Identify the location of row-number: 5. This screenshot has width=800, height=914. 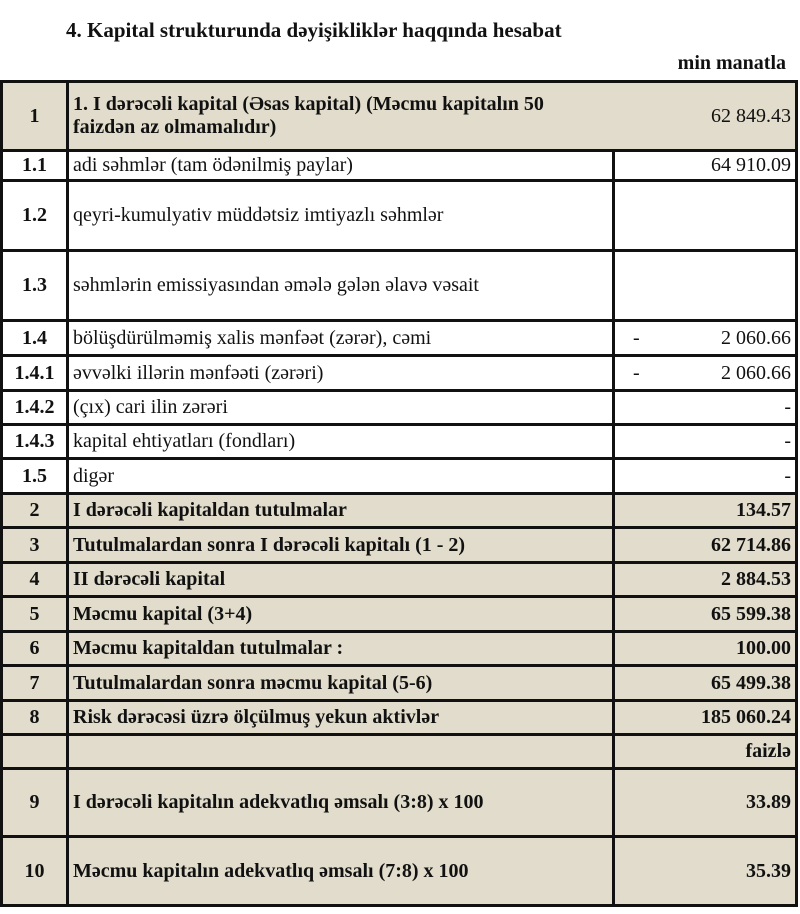
(34, 614).